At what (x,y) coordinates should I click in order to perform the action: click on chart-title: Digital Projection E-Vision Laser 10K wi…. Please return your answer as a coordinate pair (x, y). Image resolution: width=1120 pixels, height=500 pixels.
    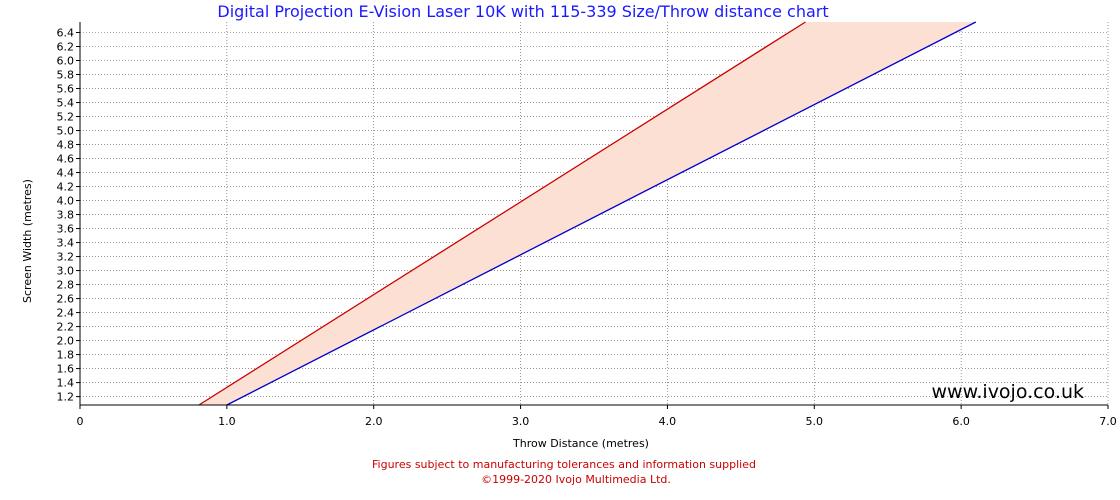
    Looking at the image, I should click on (522, 11).